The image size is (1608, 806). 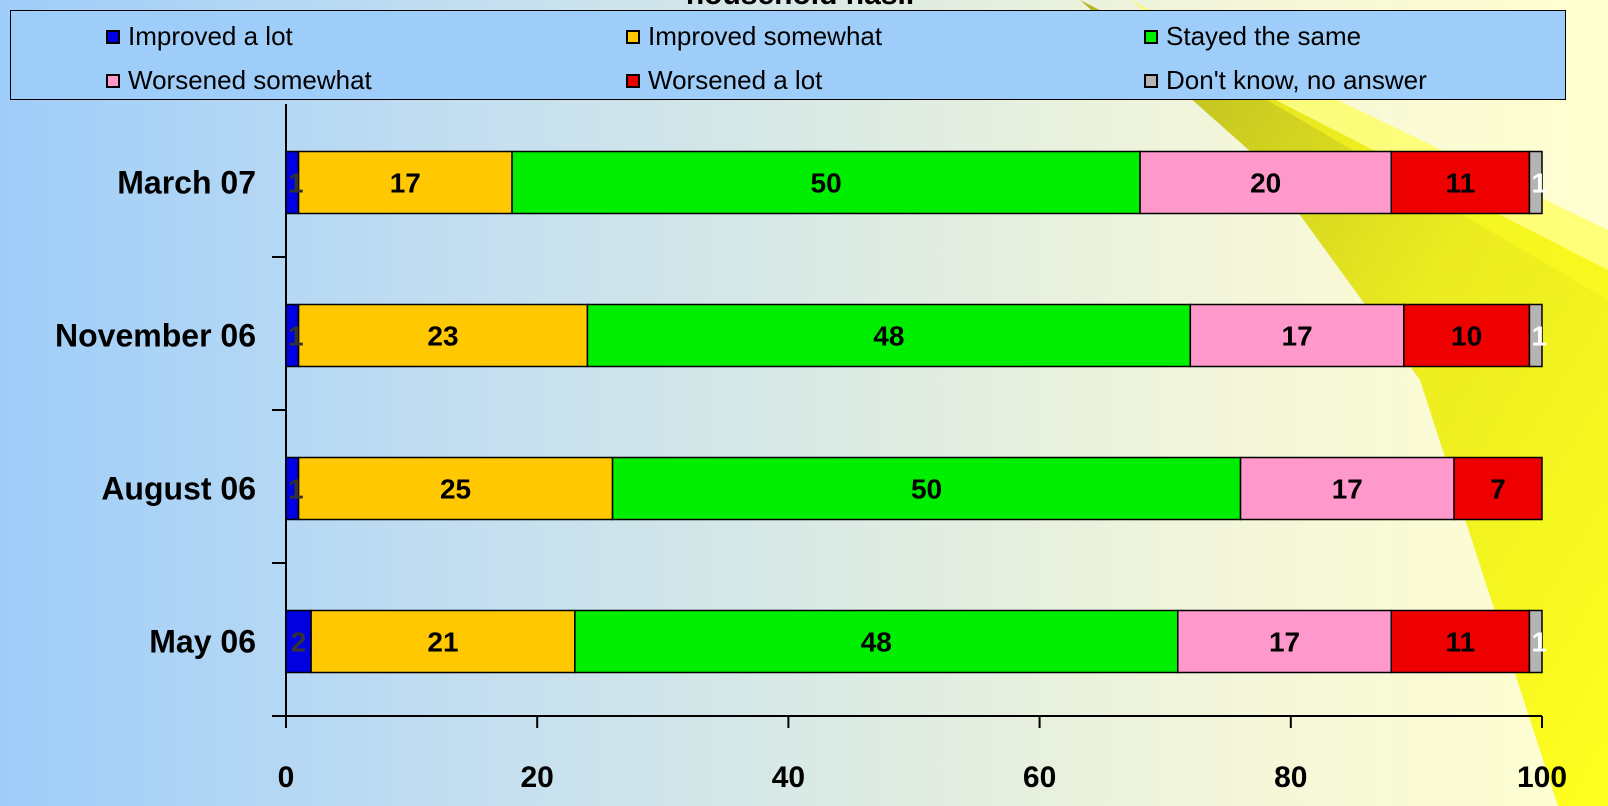 I want to click on legend-label: Stayed the same, so click(x=1264, y=36).